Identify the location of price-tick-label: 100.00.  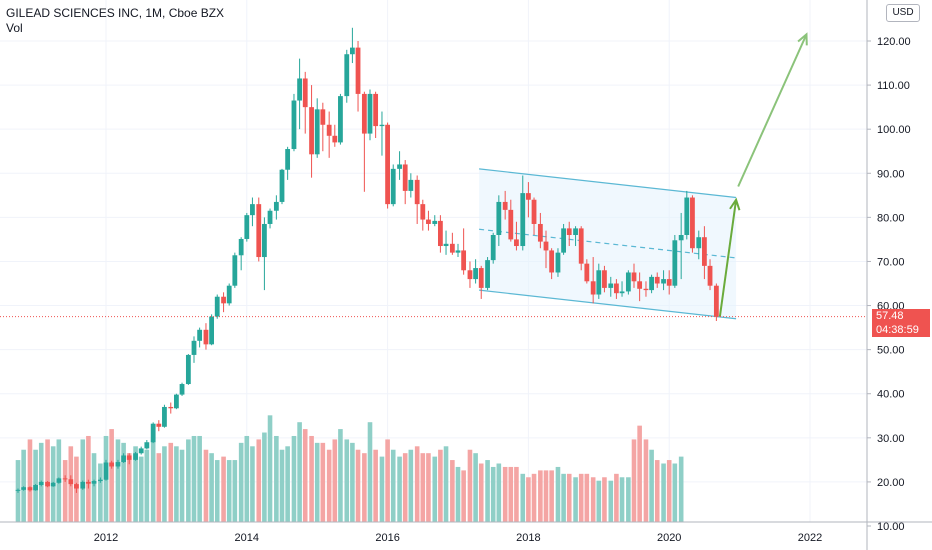
(894, 130).